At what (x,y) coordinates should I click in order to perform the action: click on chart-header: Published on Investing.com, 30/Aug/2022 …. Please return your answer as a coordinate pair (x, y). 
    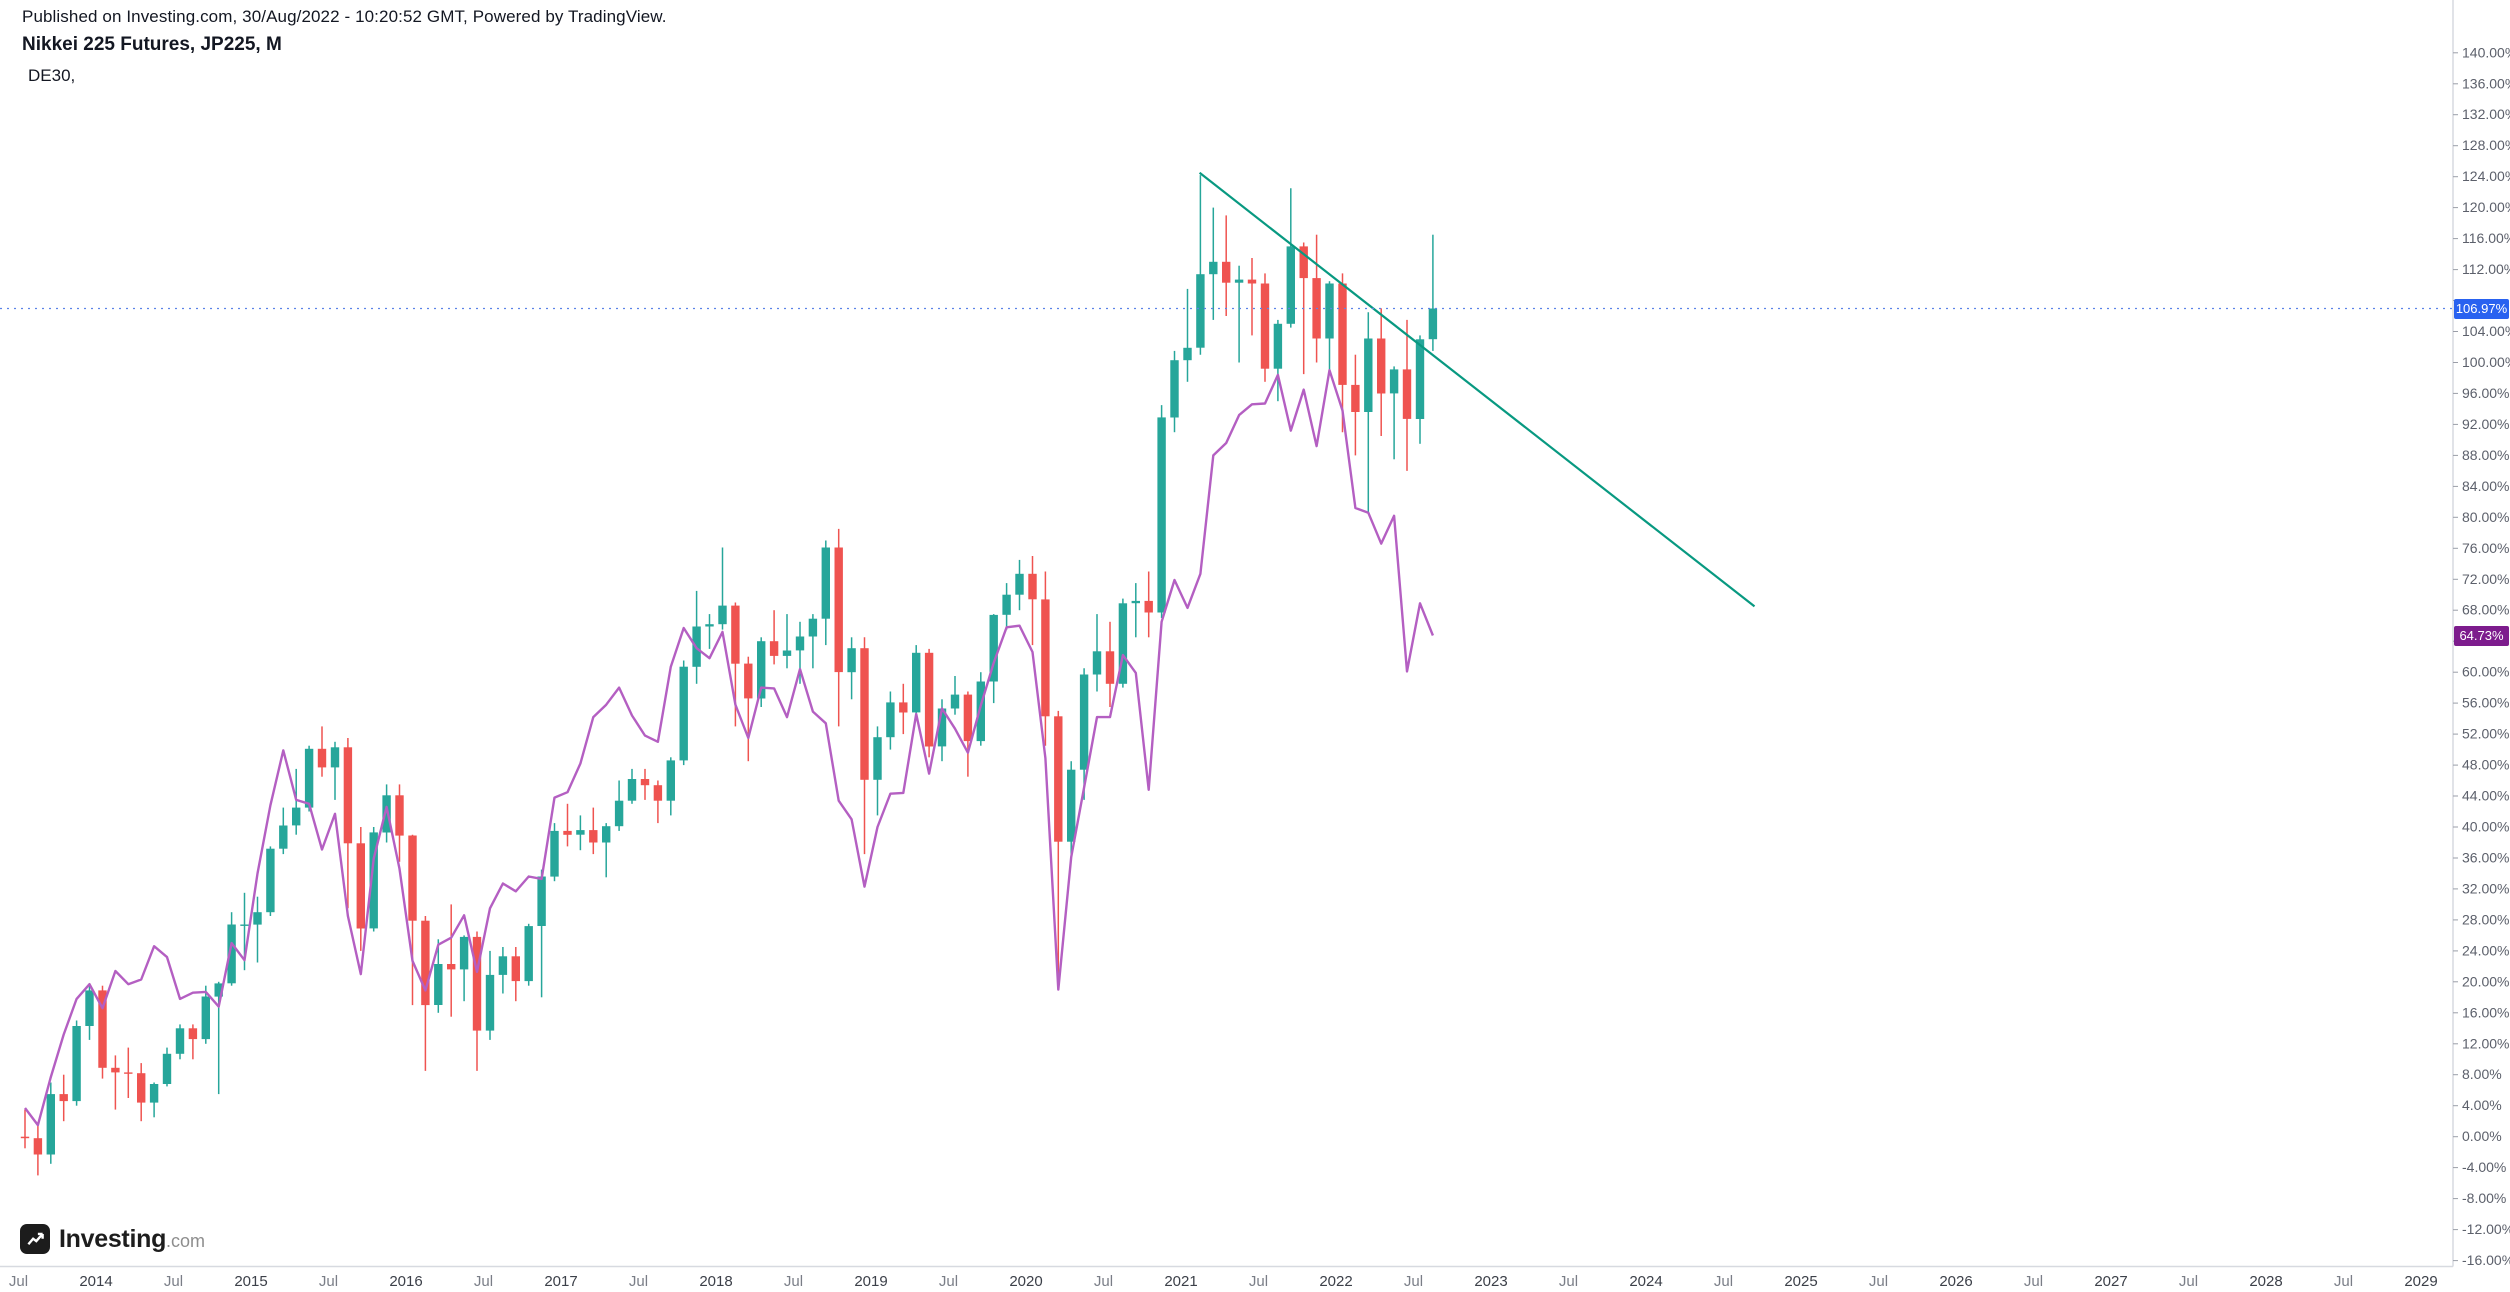
    Looking at the image, I should click on (344, 46).